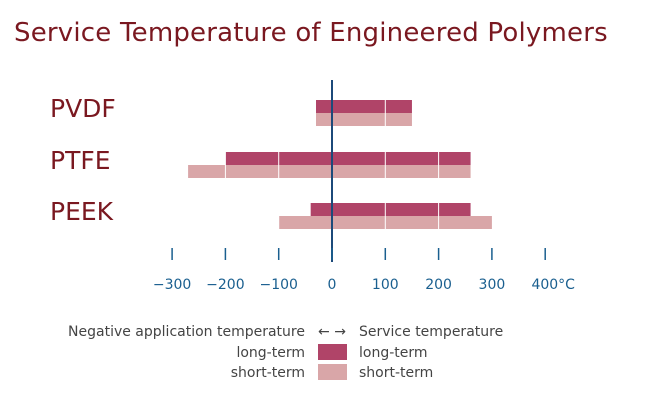 Image resolution: width=661 pixels, height=403 pixels. I want to click on bar-short-term-ptfe, so click(329, 171).